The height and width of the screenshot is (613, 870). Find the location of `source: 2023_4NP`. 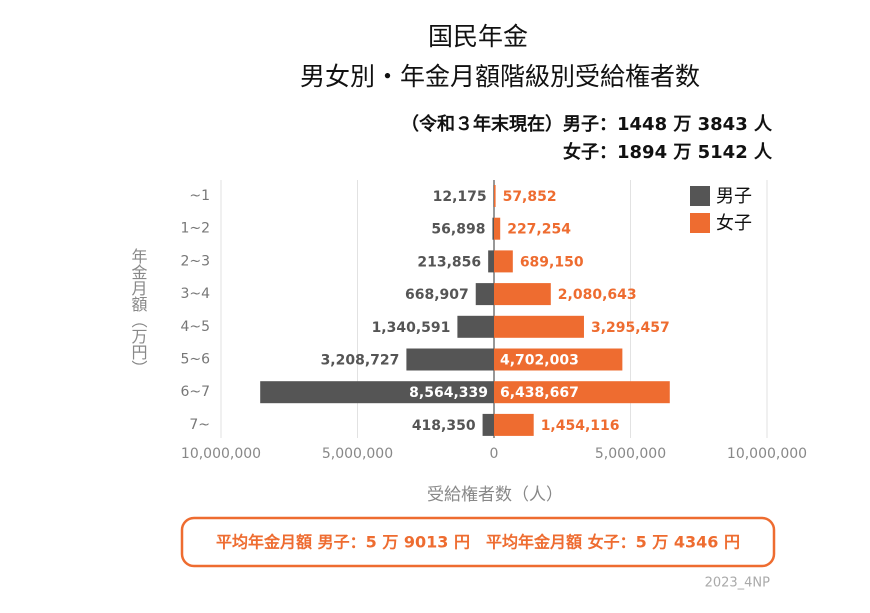

source: 2023_4NP is located at coordinates (738, 583).